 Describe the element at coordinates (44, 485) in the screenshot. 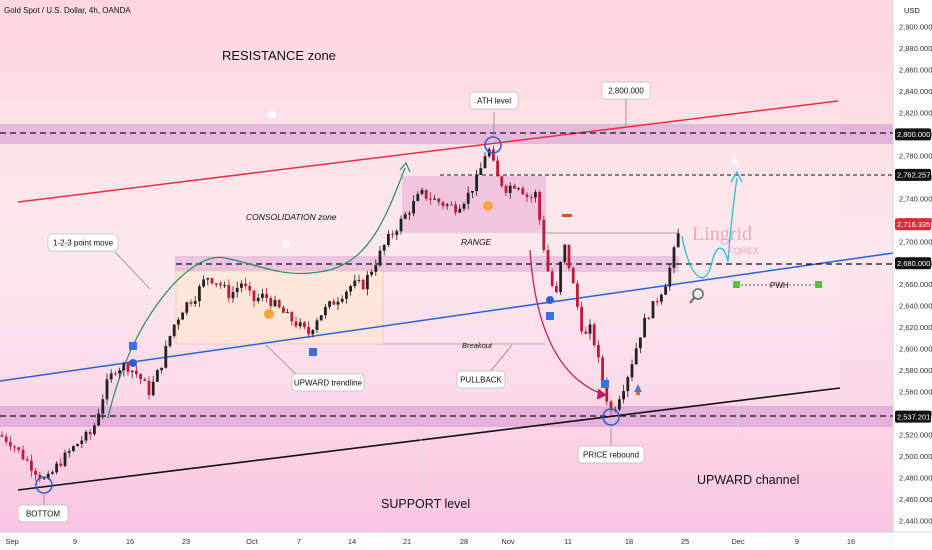

I see `bottom-marker` at that location.